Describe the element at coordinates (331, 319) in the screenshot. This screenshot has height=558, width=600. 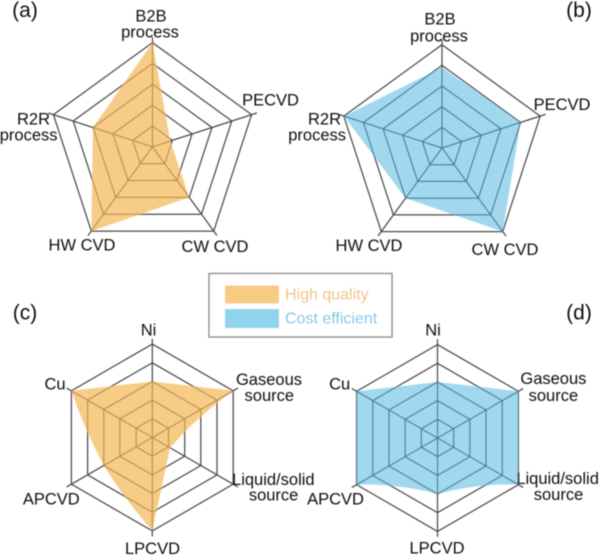
I see `svg-text: Cost efficient` at that location.